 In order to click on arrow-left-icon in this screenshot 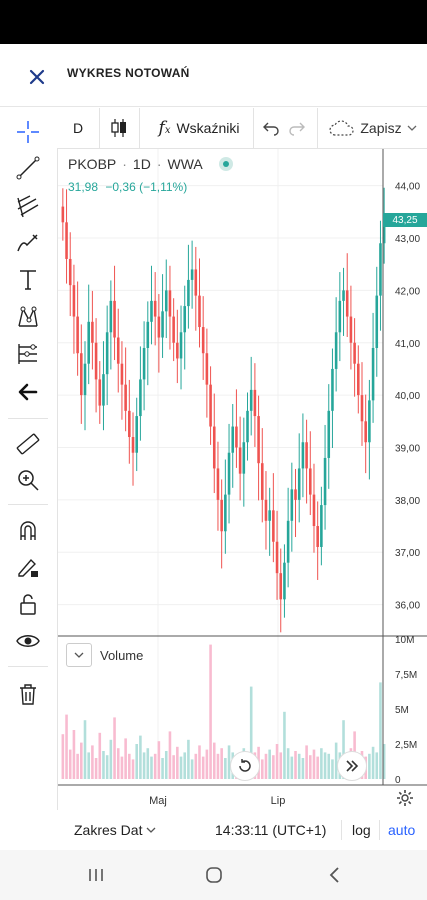, I will do `click(28, 392)`.